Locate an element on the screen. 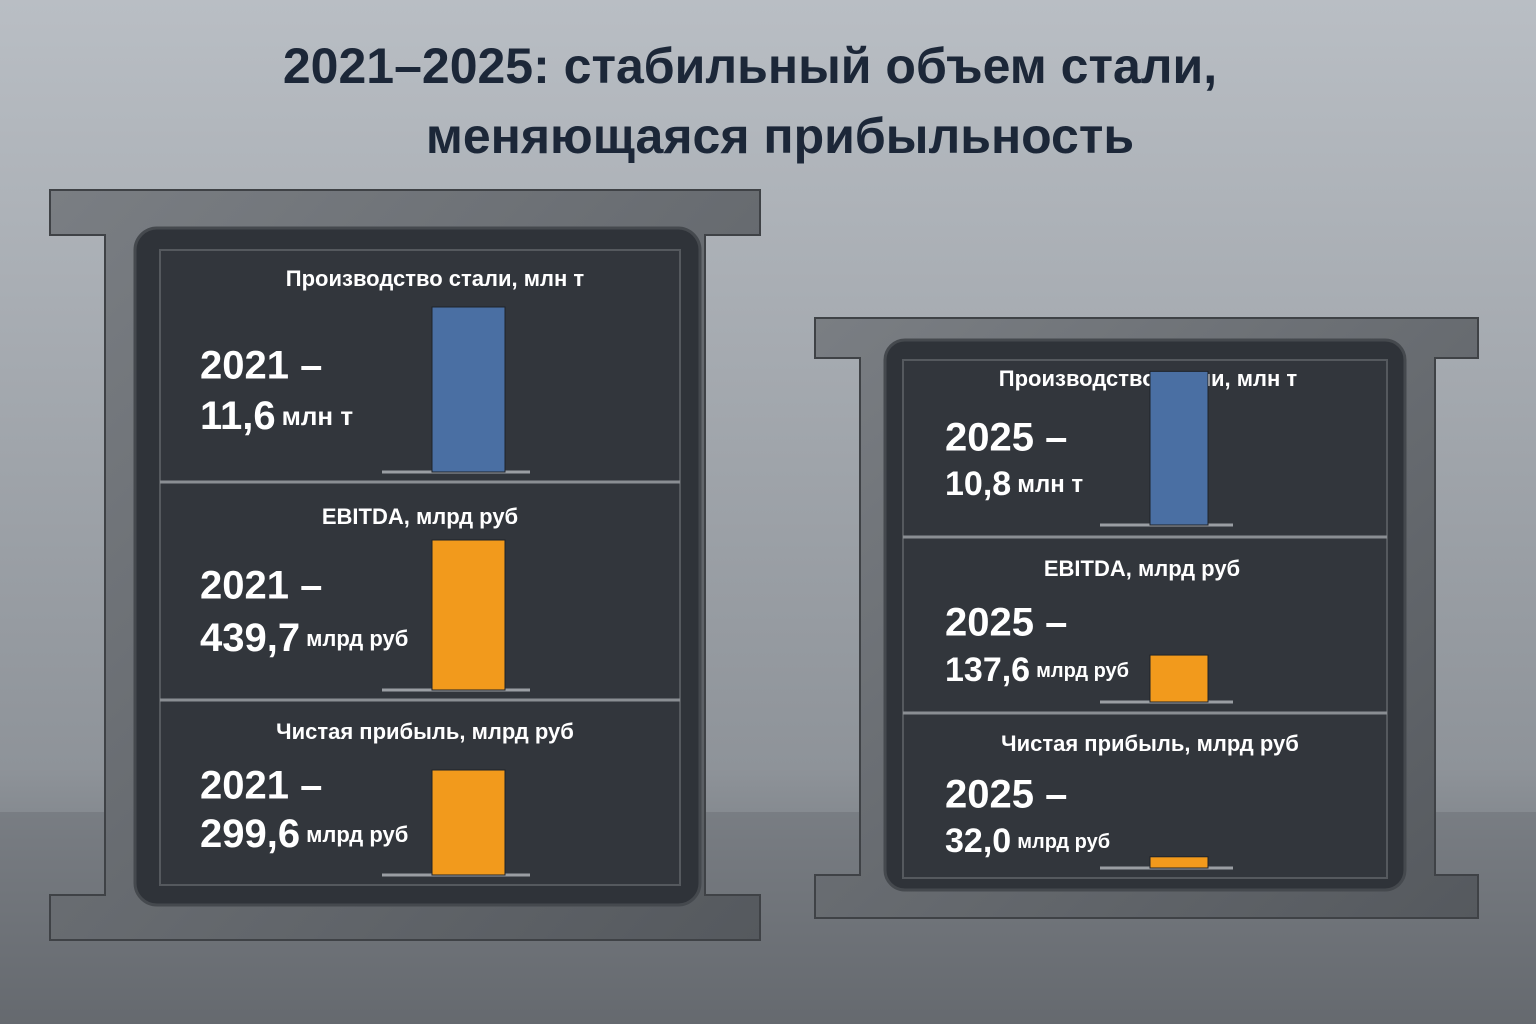  value-label: 11,6 млн т is located at coordinates (276, 416).